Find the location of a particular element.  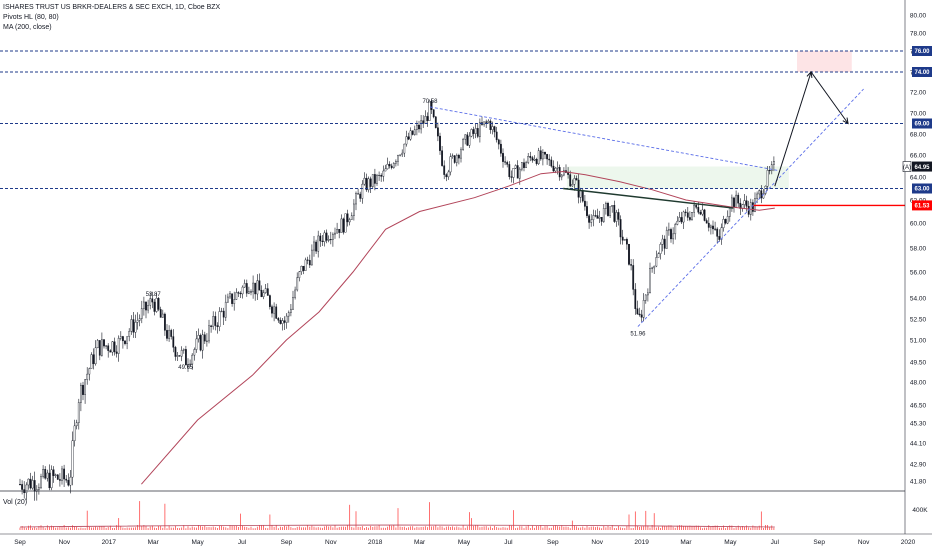

level-61-badge is located at coordinates (922, 205).